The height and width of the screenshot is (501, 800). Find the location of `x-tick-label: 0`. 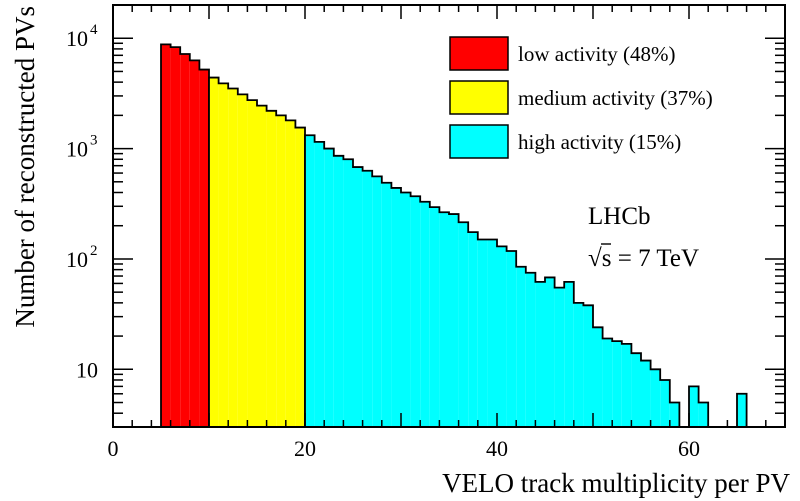

x-tick-label: 0 is located at coordinates (113, 448).